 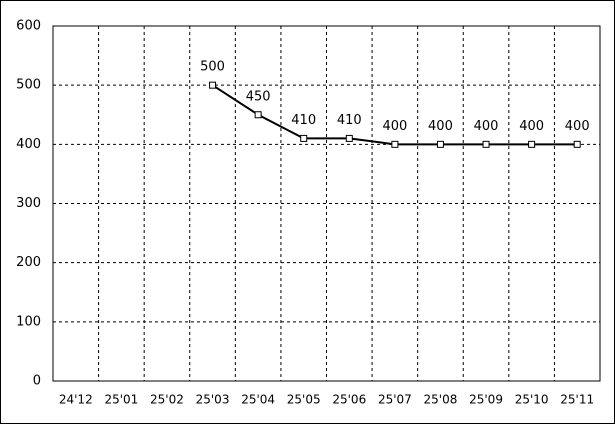 What do you see at coordinates (28, 262) in the screenshot?
I see `y-tick-label: 200` at bounding box center [28, 262].